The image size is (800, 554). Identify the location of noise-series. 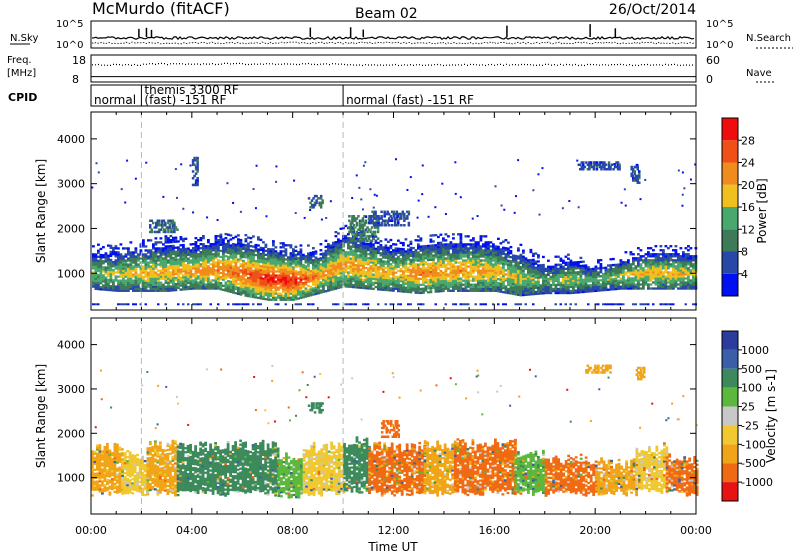
(393, 34).